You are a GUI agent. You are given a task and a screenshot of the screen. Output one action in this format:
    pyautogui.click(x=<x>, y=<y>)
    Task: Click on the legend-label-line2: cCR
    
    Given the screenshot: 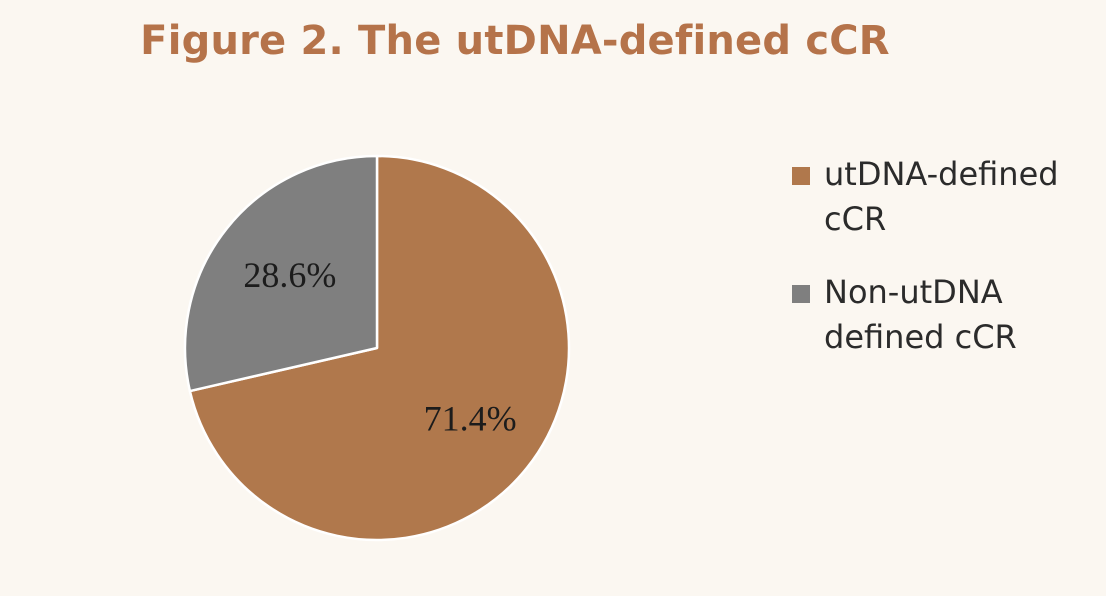 What is the action you would take?
    pyautogui.click(x=855, y=219)
    